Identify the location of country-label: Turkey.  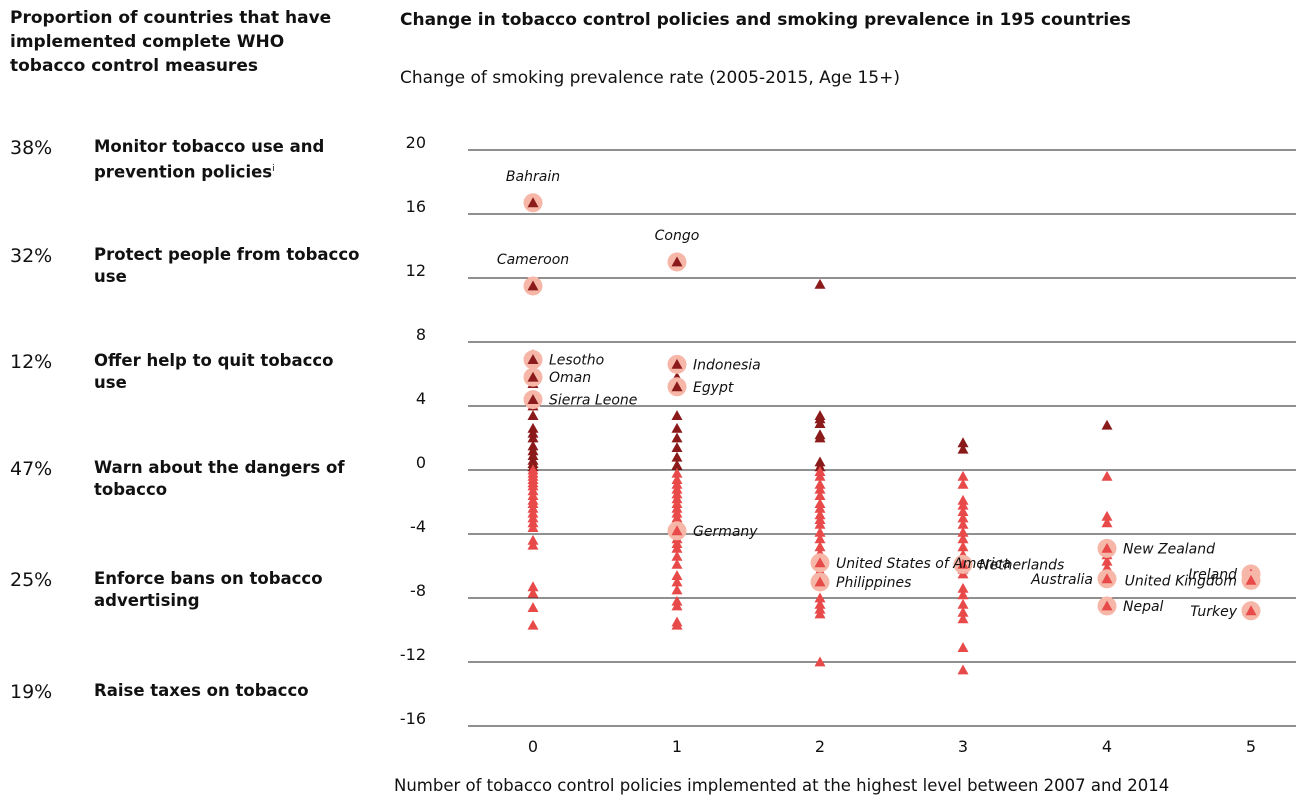
(1213, 612).